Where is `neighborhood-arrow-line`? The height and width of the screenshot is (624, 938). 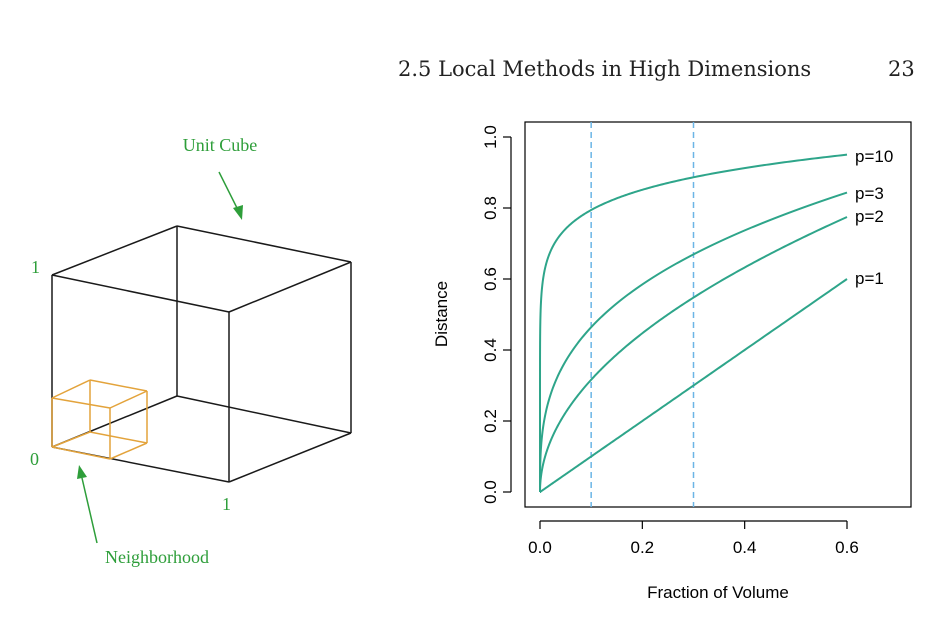 neighborhood-arrow-line is located at coordinates (89, 510).